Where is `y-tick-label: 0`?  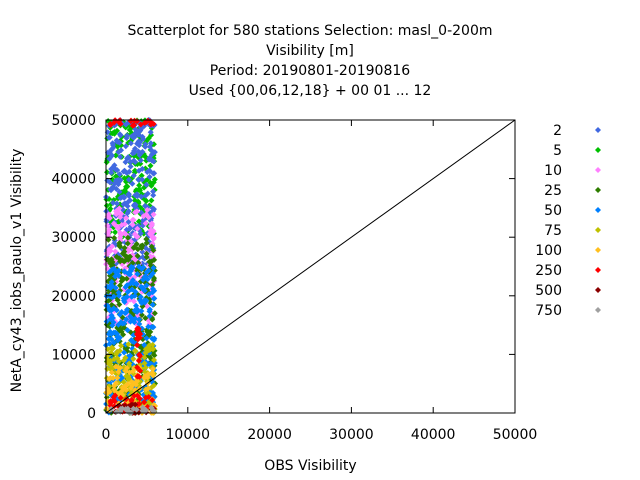
y-tick-label: 0 is located at coordinates (91, 414).